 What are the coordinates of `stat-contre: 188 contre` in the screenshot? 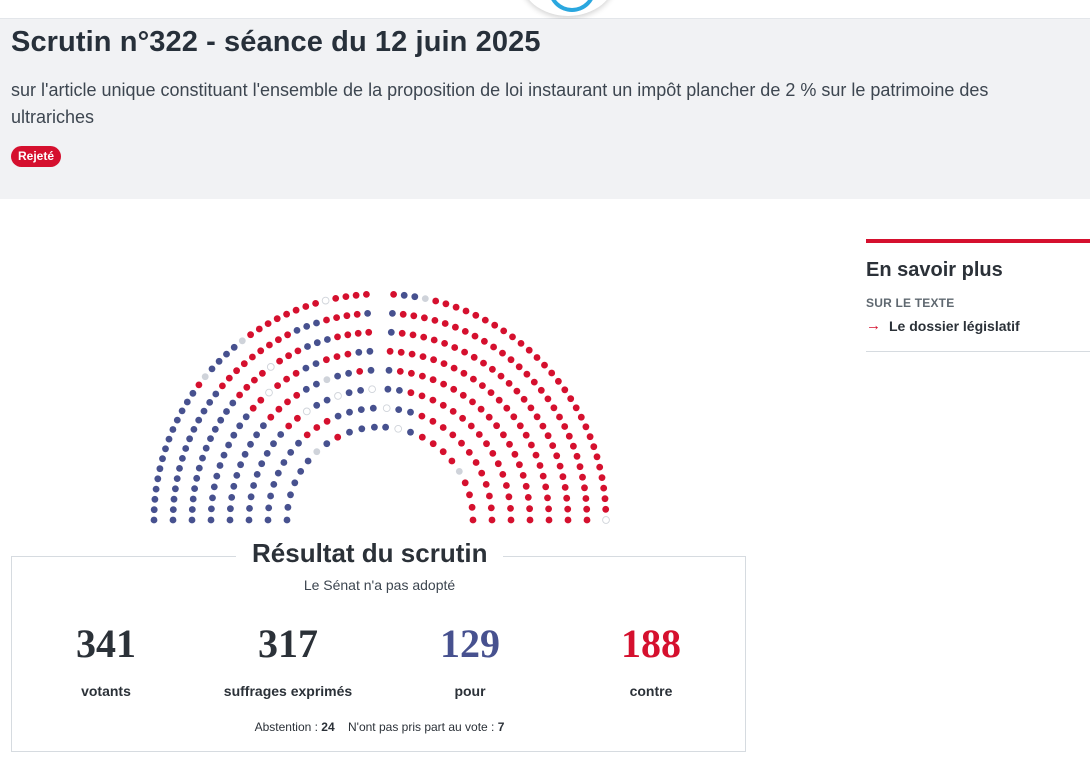 It's located at (651, 660).